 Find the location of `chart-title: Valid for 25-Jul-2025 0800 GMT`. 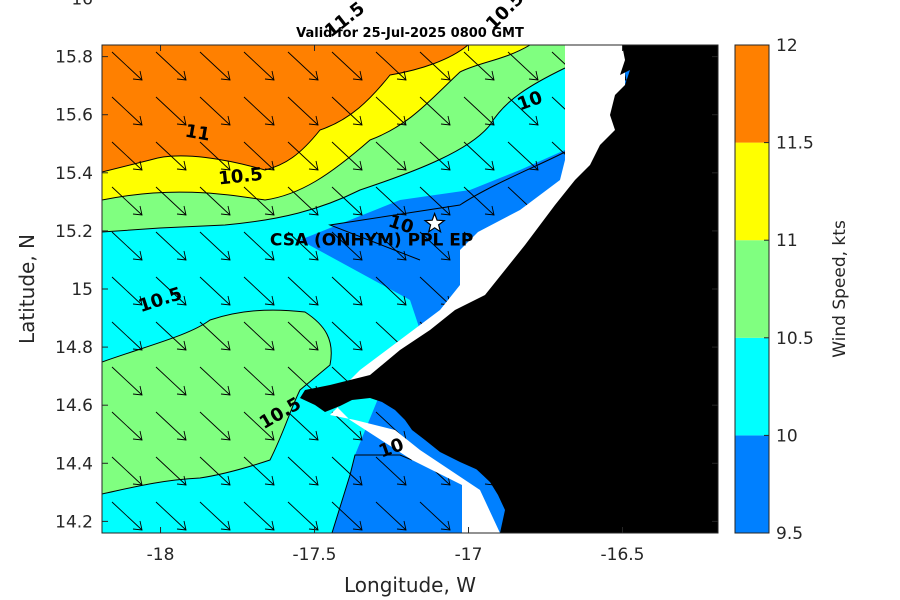

chart-title: Valid for 25-Jul-2025 0800 GMT is located at coordinates (410, 33).